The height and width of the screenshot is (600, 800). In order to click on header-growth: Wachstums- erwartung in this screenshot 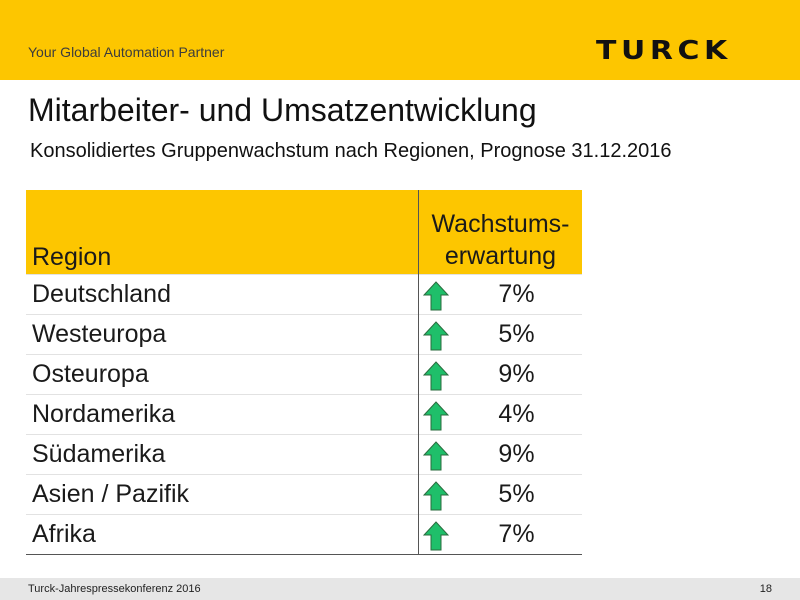, I will do `click(500, 232)`.